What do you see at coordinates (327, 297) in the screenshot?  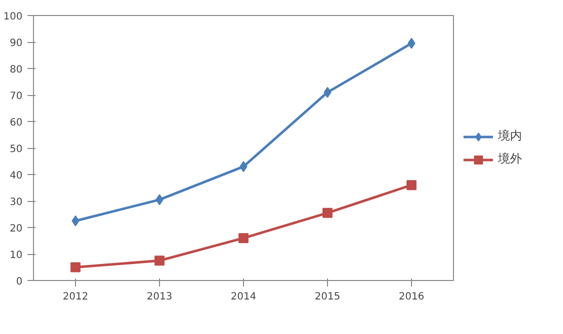 I see `x-tick-label: 2015` at bounding box center [327, 297].